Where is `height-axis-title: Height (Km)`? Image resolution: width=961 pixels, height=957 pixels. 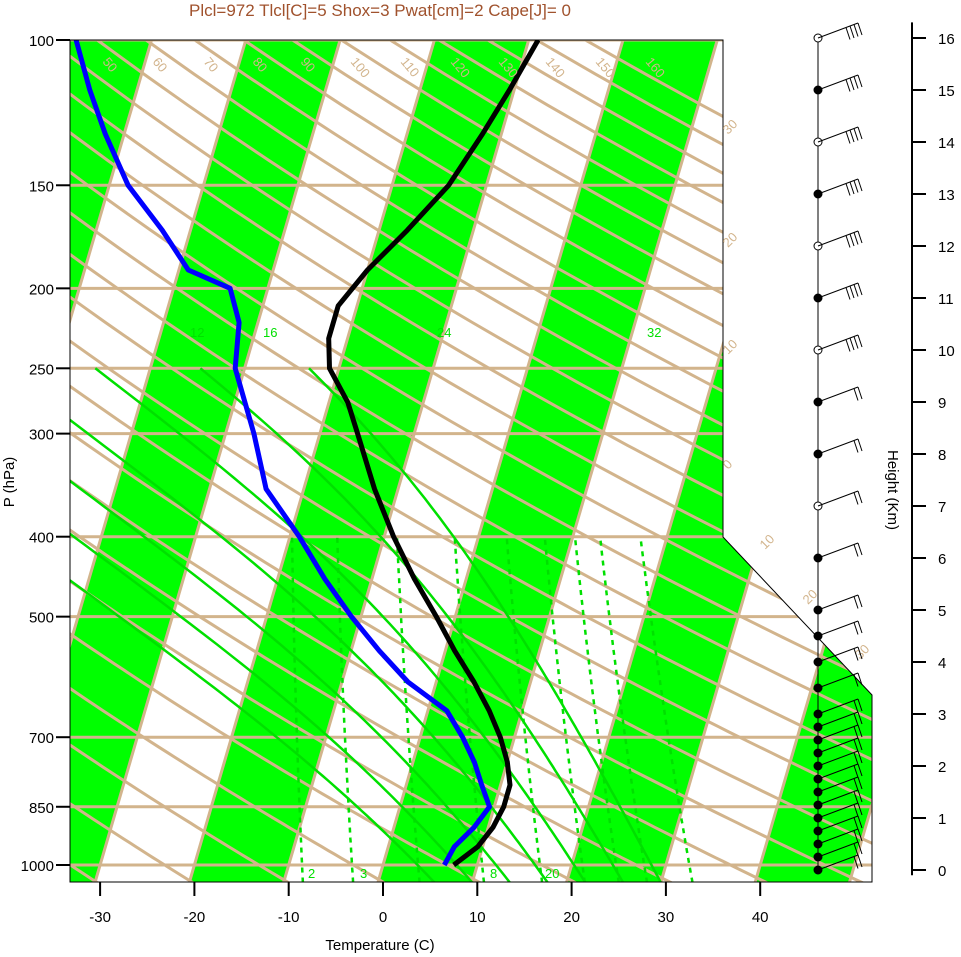 height-axis-title: Height (Km) is located at coordinates (892, 490).